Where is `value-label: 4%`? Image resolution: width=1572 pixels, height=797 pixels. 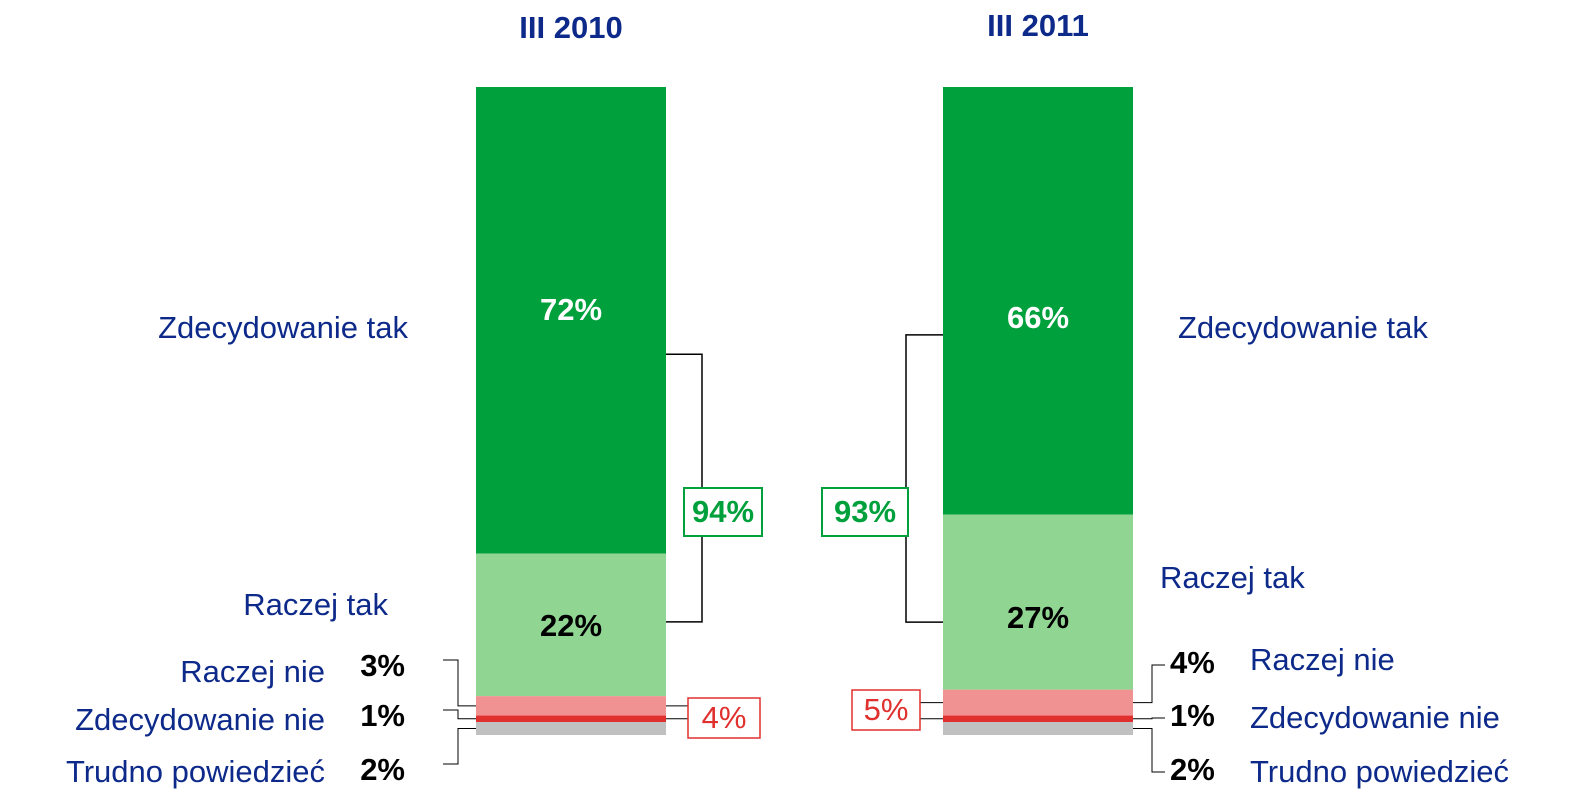
value-label: 4% is located at coordinates (1192, 662).